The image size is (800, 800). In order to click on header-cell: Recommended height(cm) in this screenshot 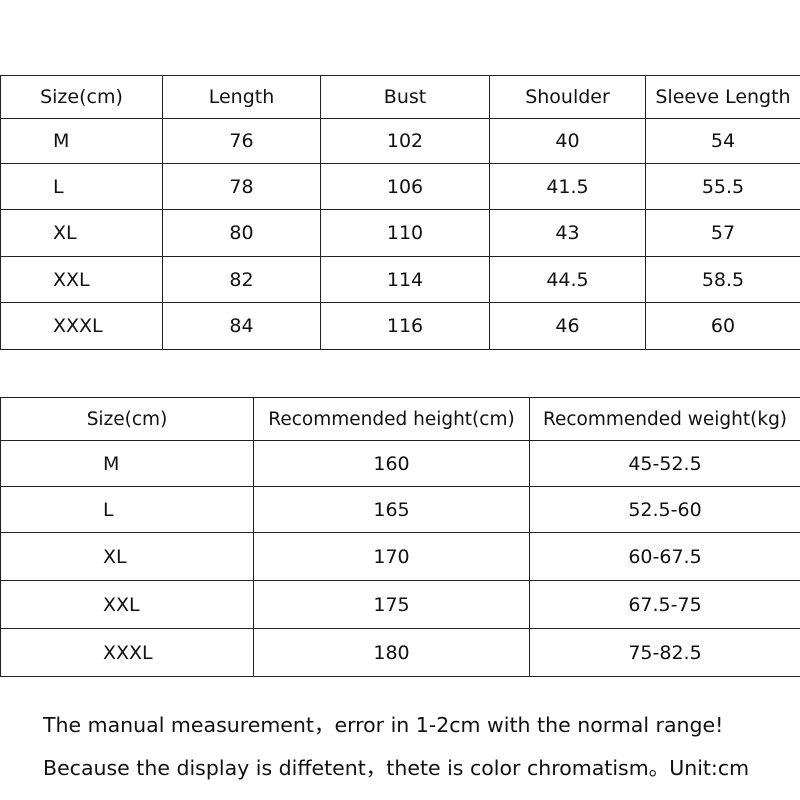, I will do `click(391, 419)`.